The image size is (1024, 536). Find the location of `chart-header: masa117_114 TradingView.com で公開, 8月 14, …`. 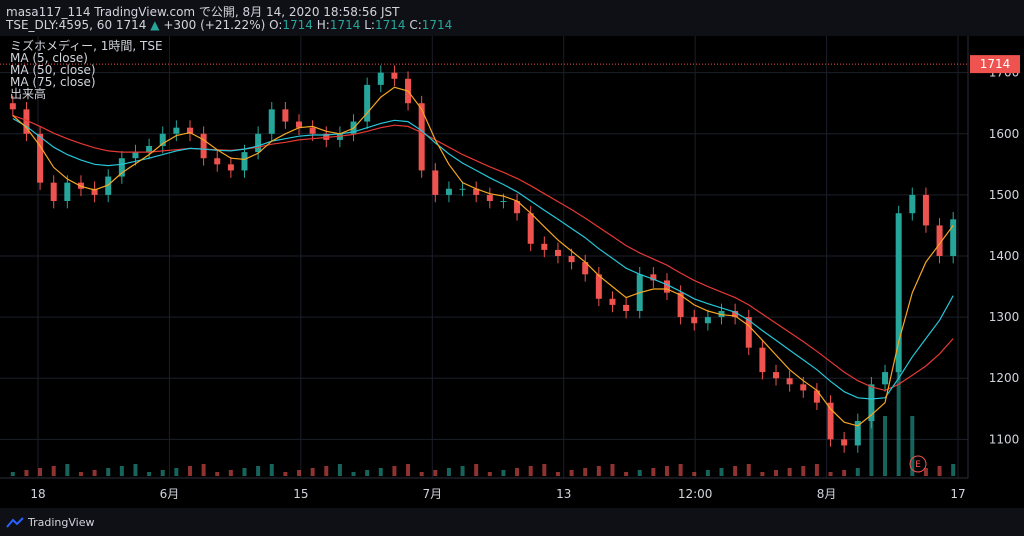

chart-header: masa117_114 TradingView.com で公開, 8月 14, … is located at coordinates (512, 18).